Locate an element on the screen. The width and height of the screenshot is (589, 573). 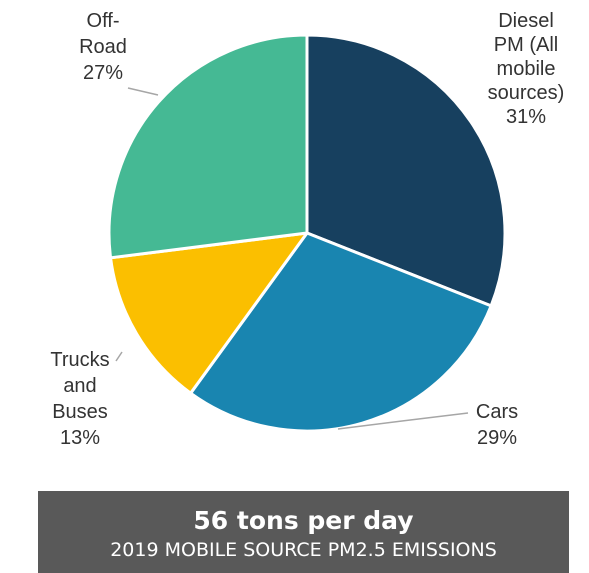
banner-title: 56 tons per day is located at coordinates (303, 520).